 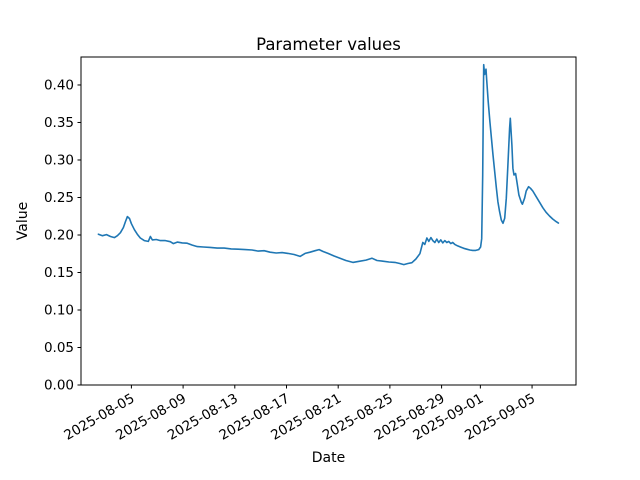 I want to click on x-axis-label: Date, so click(x=328, y=458).